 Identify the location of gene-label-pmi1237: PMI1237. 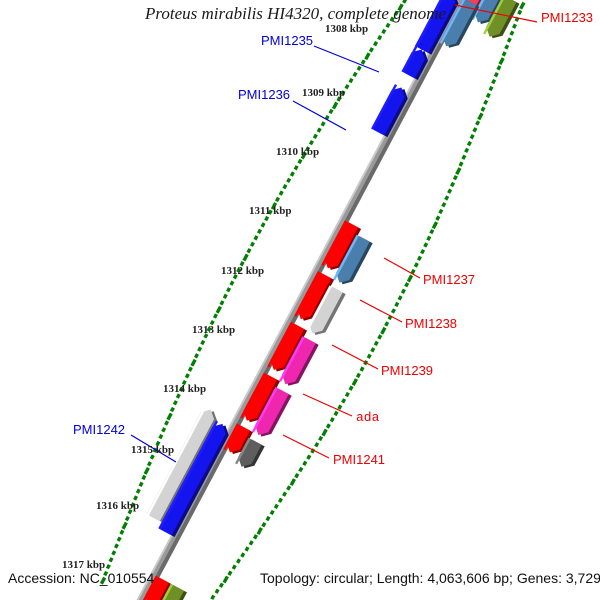
(449, 279).